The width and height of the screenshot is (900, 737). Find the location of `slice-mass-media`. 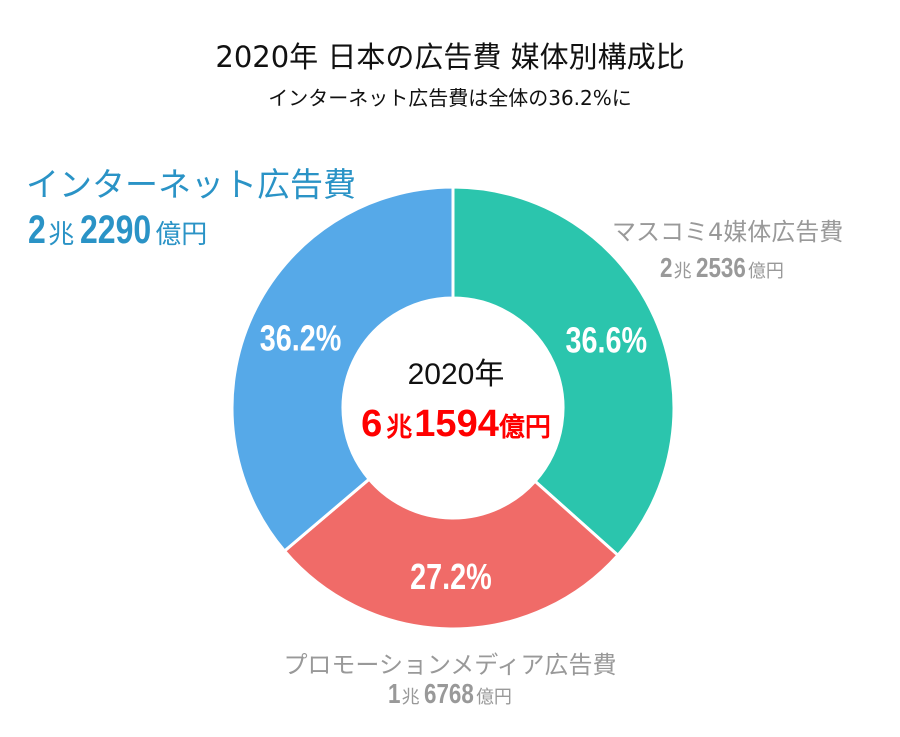

slice-mass-media is located at coordinates (563, 371).